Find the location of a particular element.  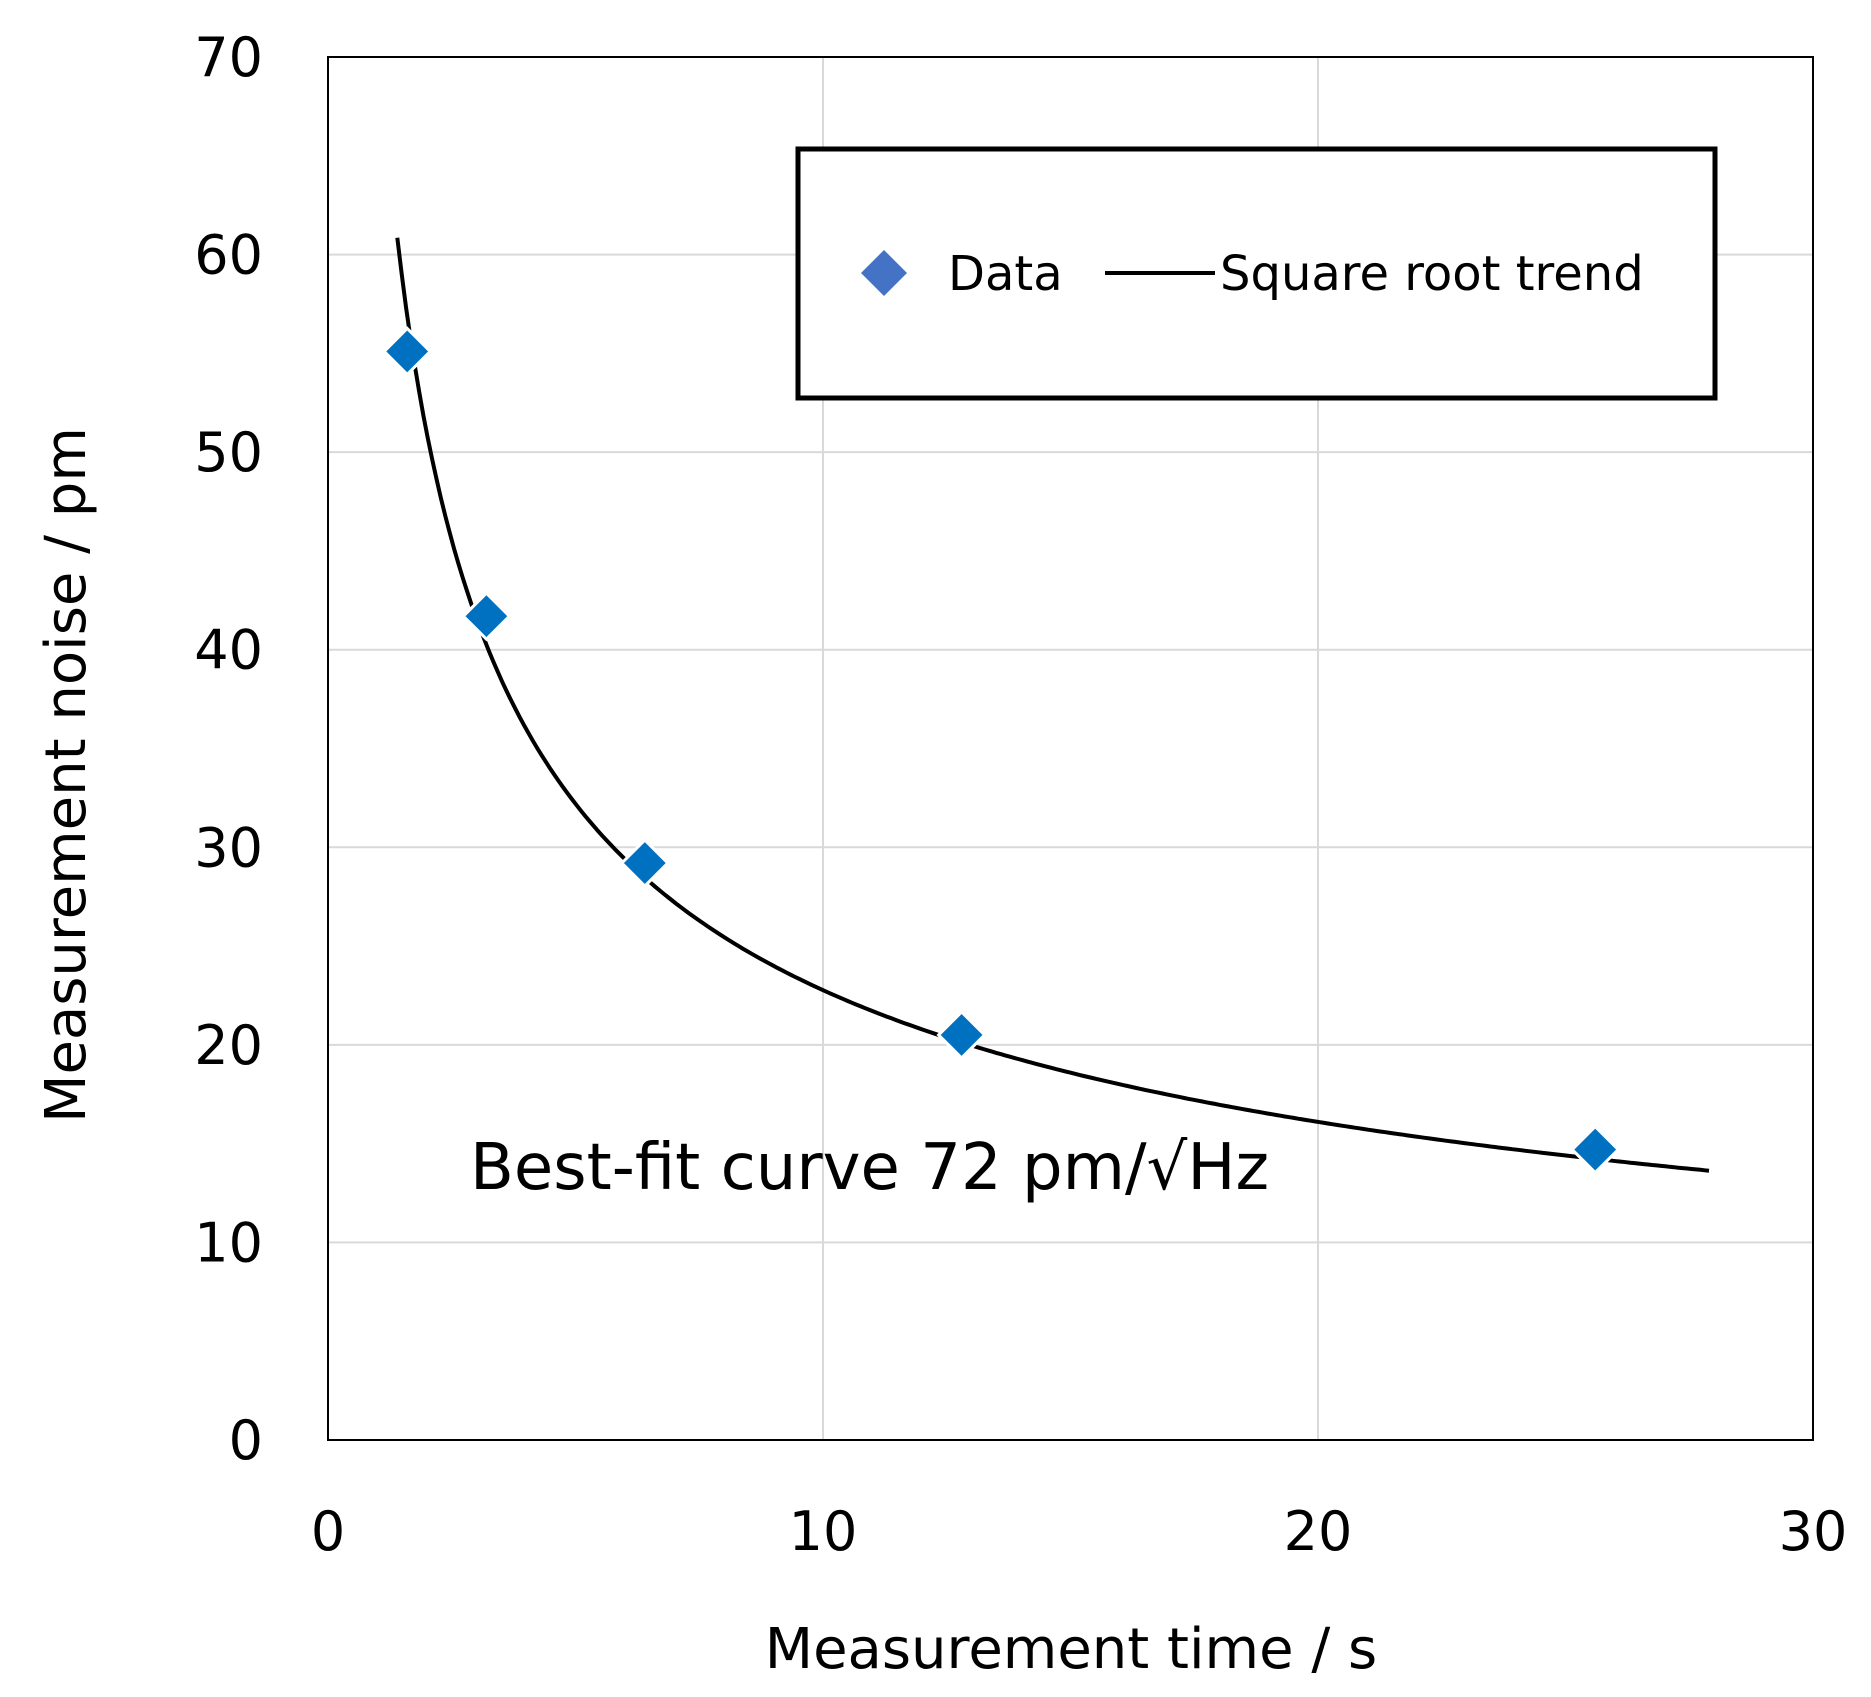

legend: Data Square root trend is located at coordinates (1256, 273).